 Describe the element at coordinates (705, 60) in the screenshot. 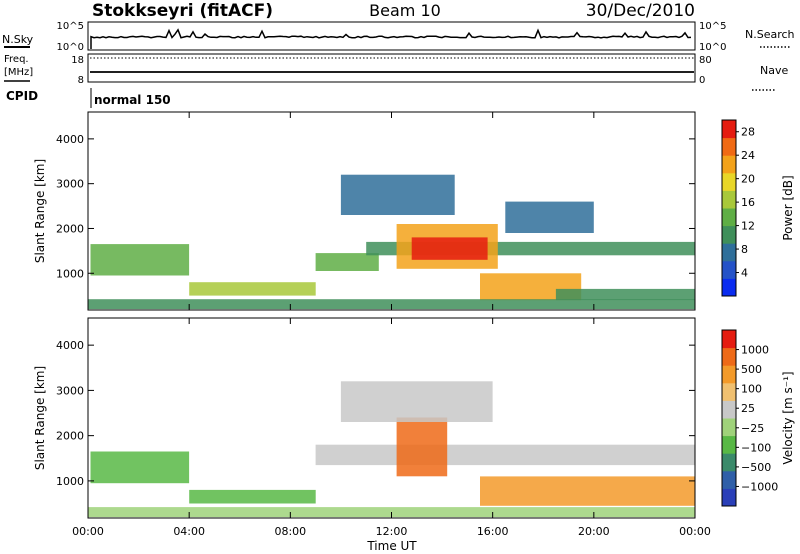

I see `nave-tick-top: 80` at that location.